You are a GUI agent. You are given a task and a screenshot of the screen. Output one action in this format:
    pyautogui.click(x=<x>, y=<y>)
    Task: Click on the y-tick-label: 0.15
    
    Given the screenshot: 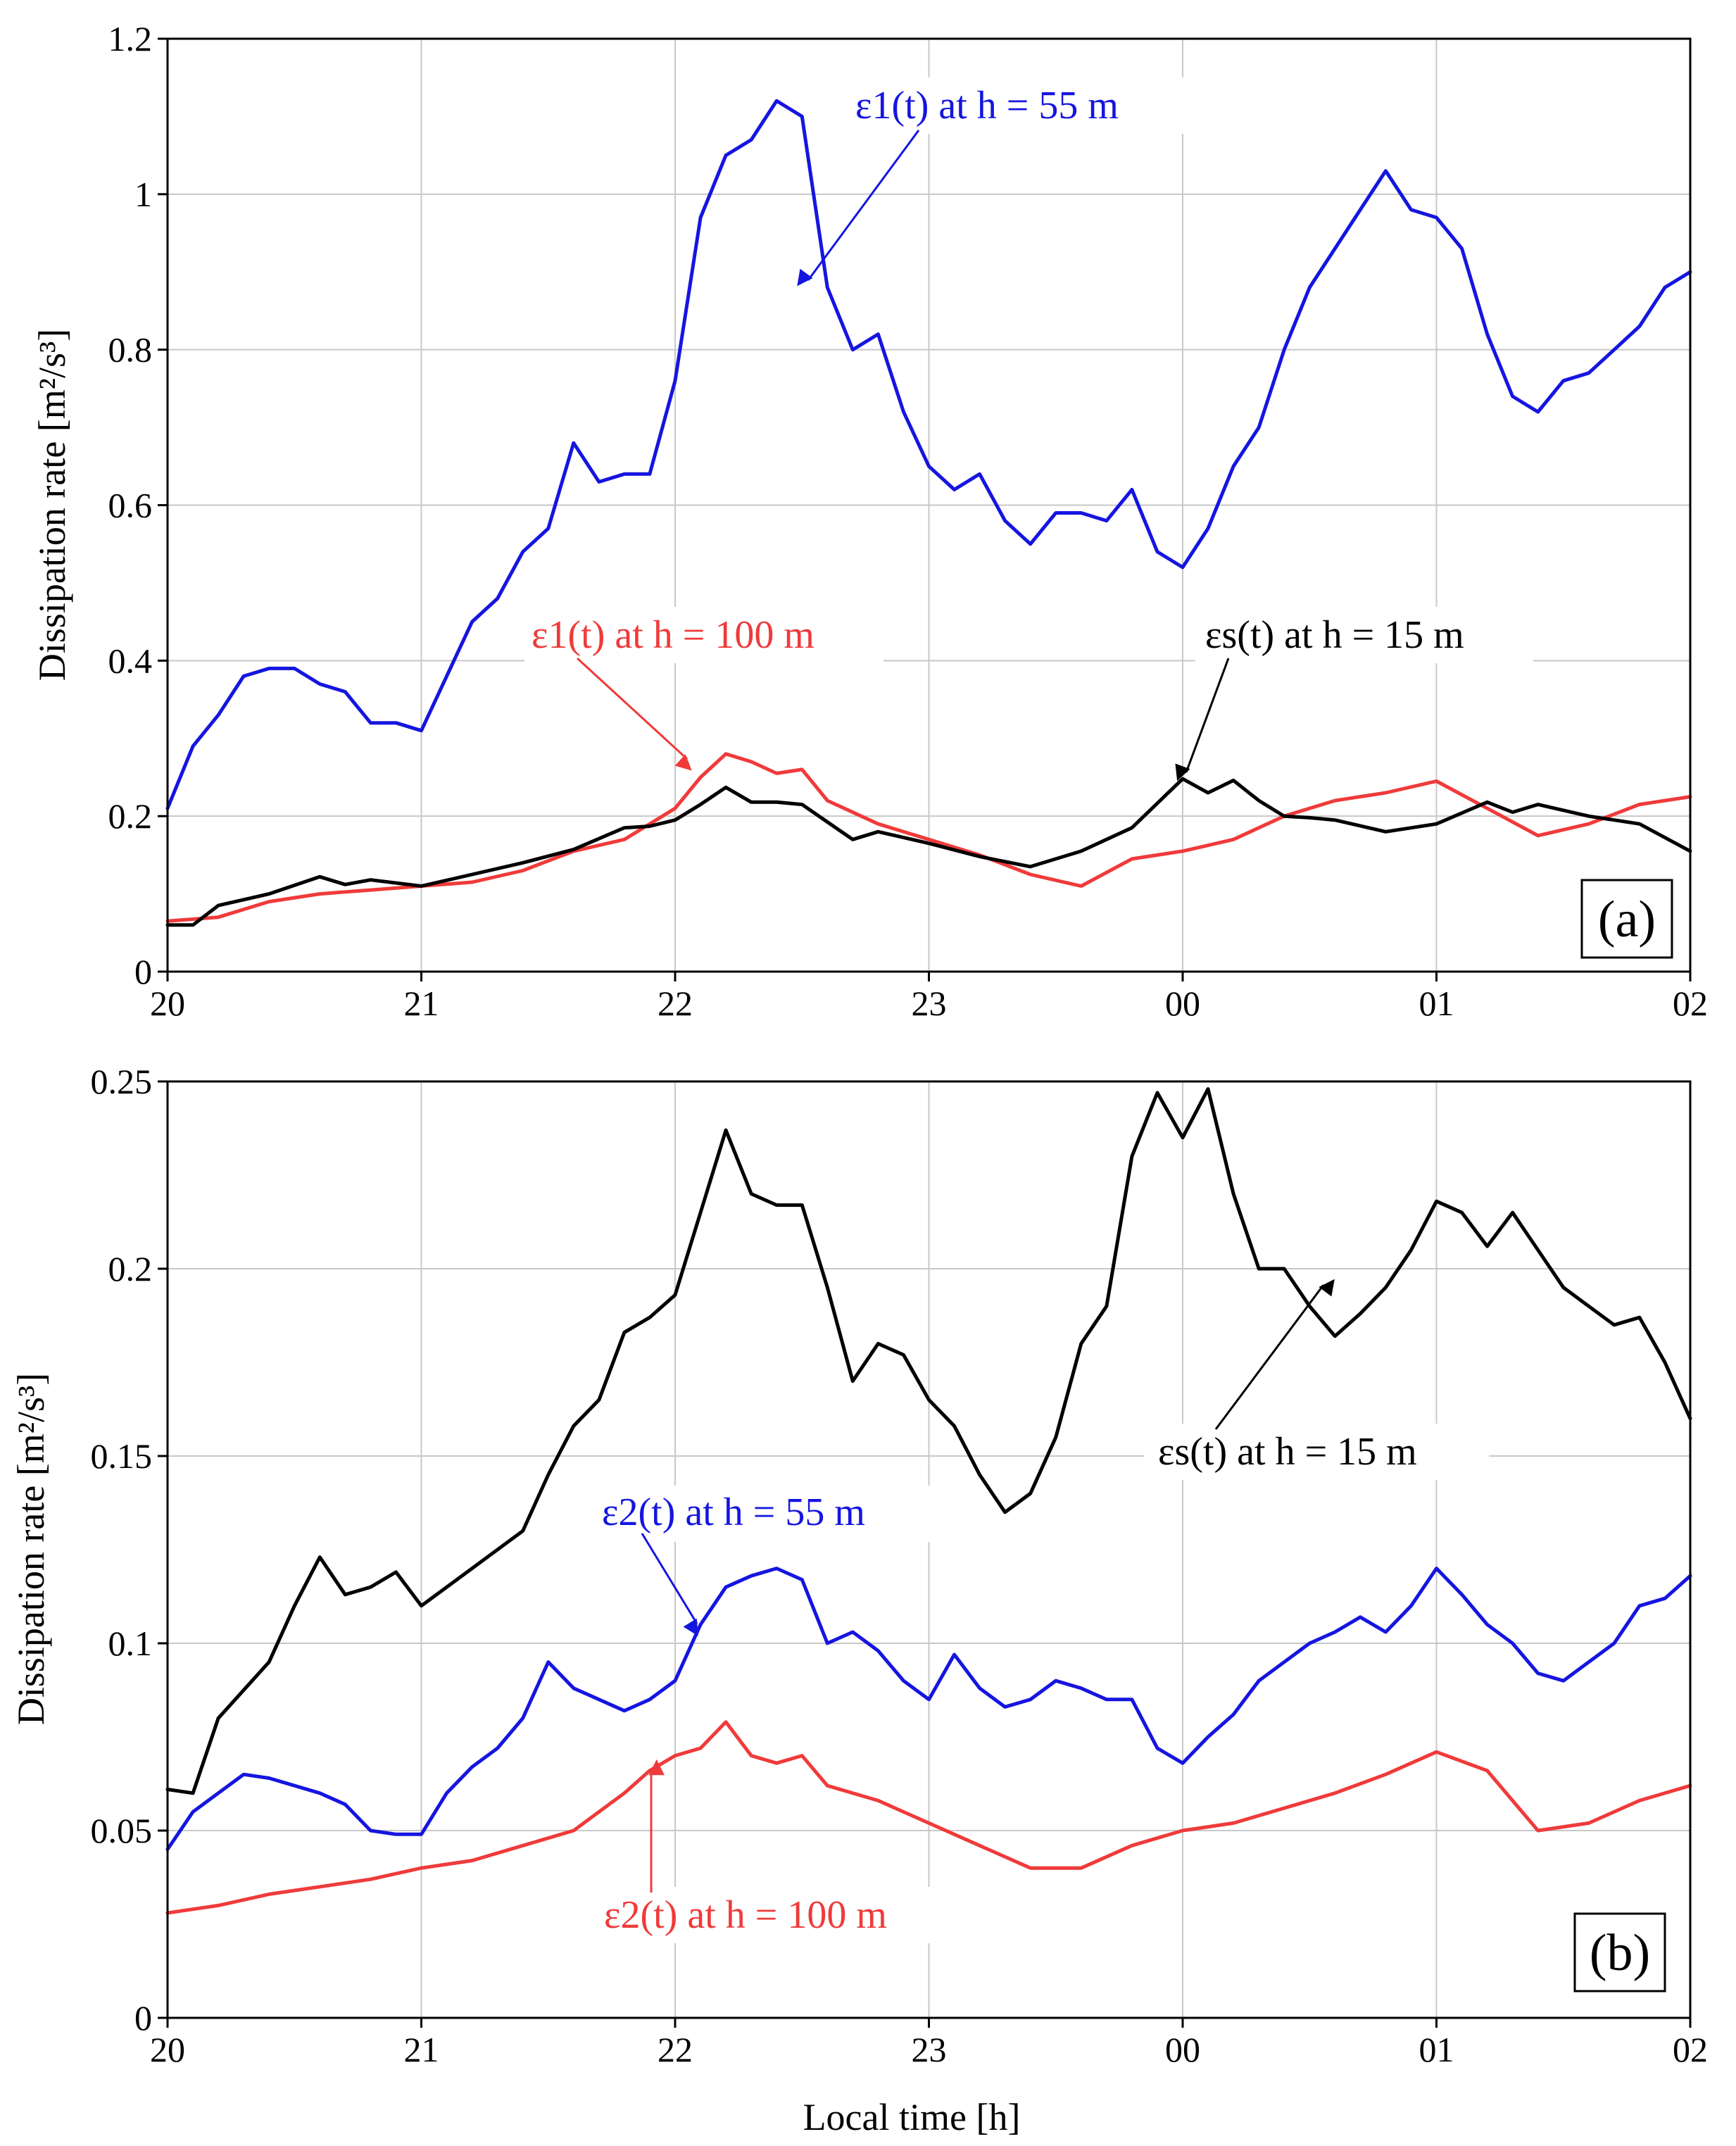 What is the action you would take?
    pyautogui.click(x=122, y=1456)
    